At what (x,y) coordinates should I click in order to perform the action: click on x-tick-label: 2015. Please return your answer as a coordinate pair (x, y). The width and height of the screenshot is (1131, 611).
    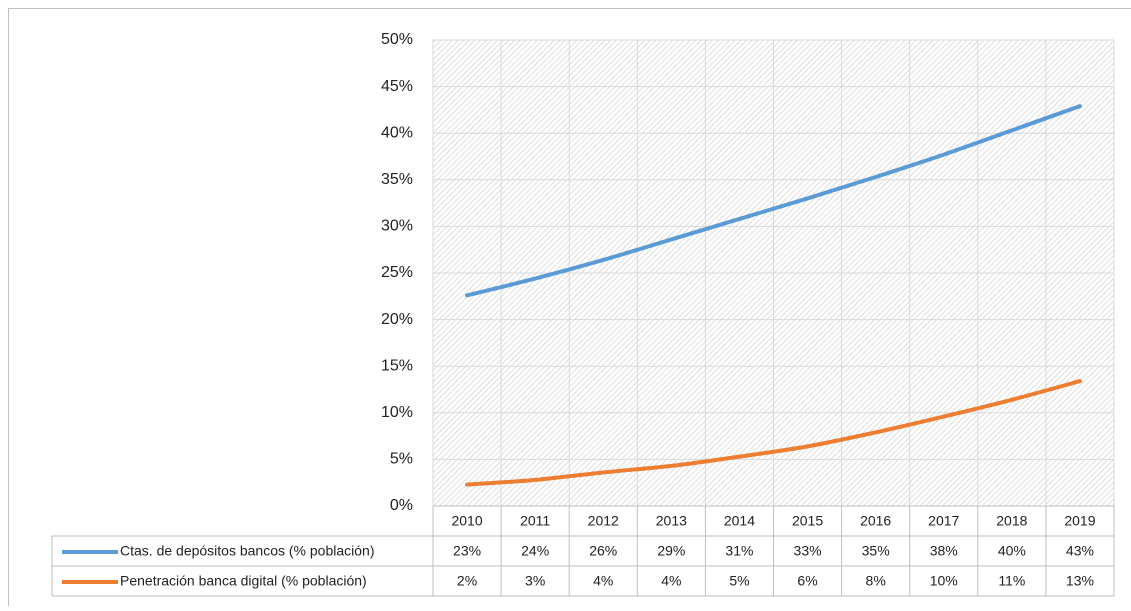
    Looking at the image, I should click on (807, 521).